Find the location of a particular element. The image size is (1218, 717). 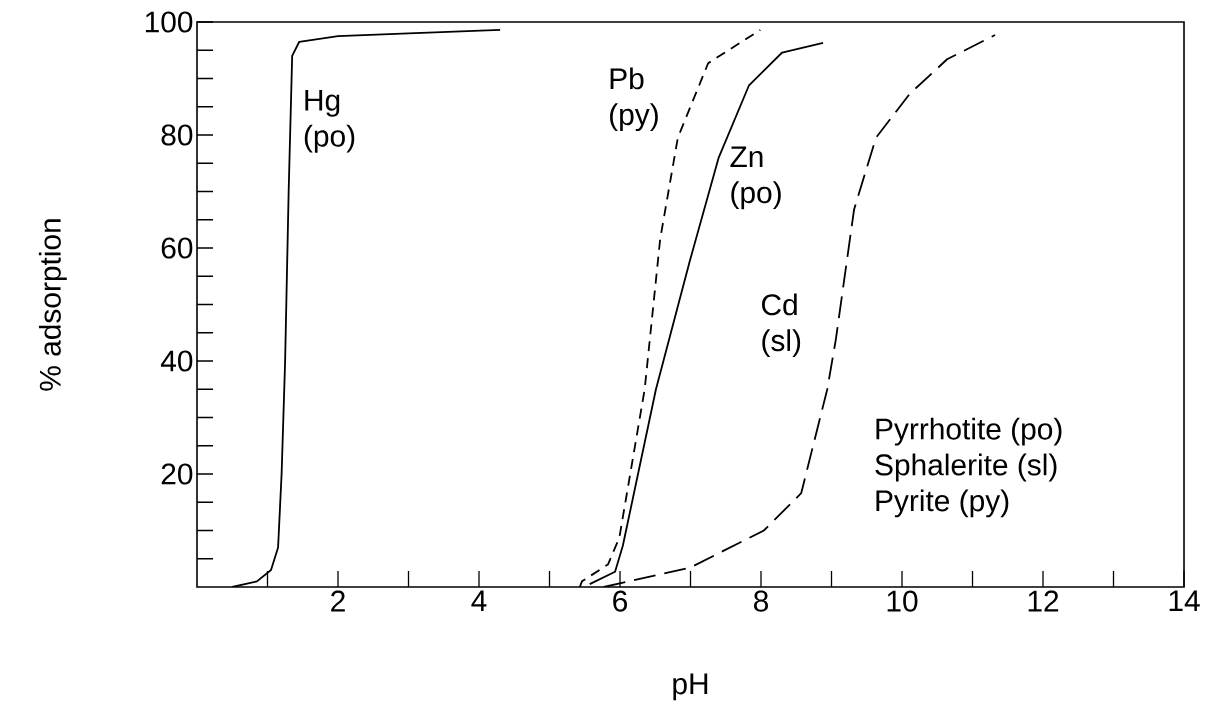

annotation: Sphalerite (sl) is located at coordinates (966, 467).